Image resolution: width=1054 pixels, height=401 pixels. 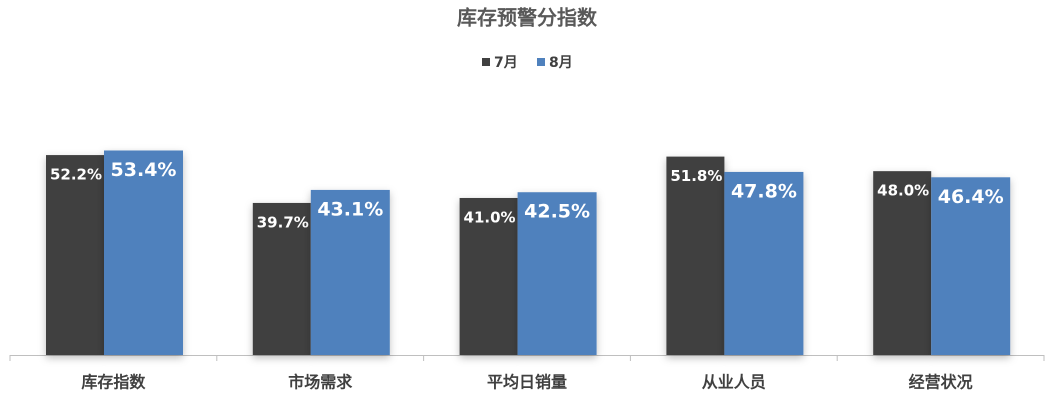 What do you see at coordinates (903, 191) in the screenshot?
I see `value-label: 48.0%` at bounding box center [903, 191].